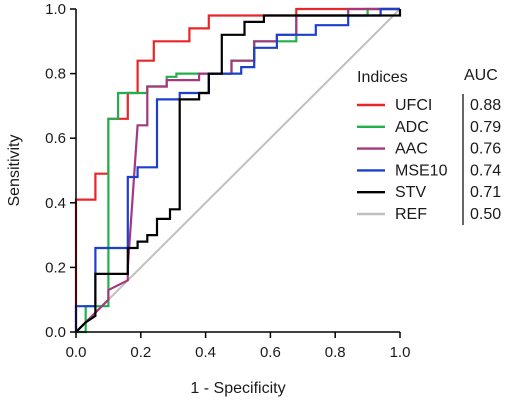 The image size is (510, 404). Describe the element at coordinates (55, 267) in the screenshot. I see `y-tick-label: 0.2` at that location.